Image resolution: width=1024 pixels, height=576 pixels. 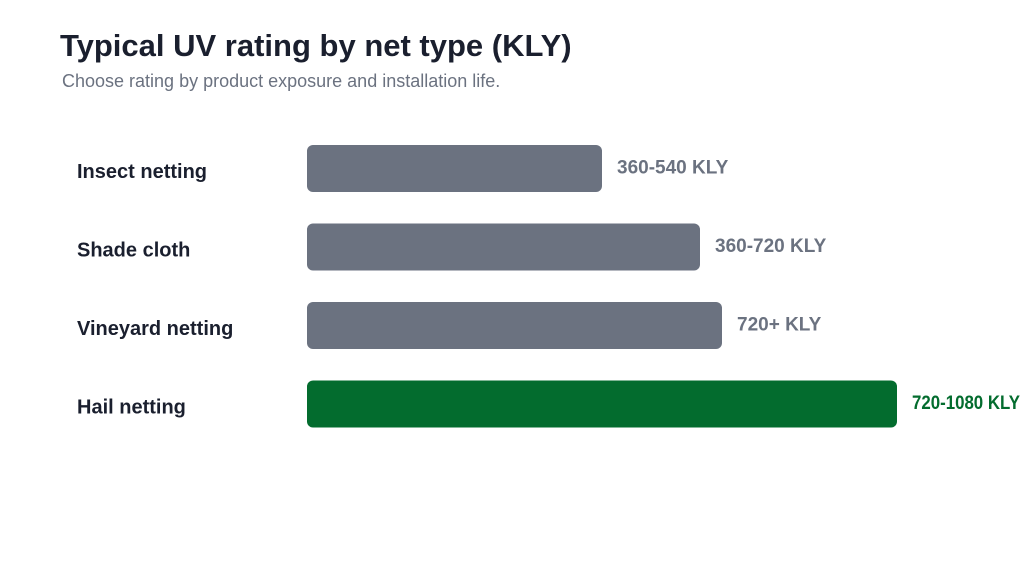 I want to click on value-label: 360-540 KLY, so click(x=673, y=168).